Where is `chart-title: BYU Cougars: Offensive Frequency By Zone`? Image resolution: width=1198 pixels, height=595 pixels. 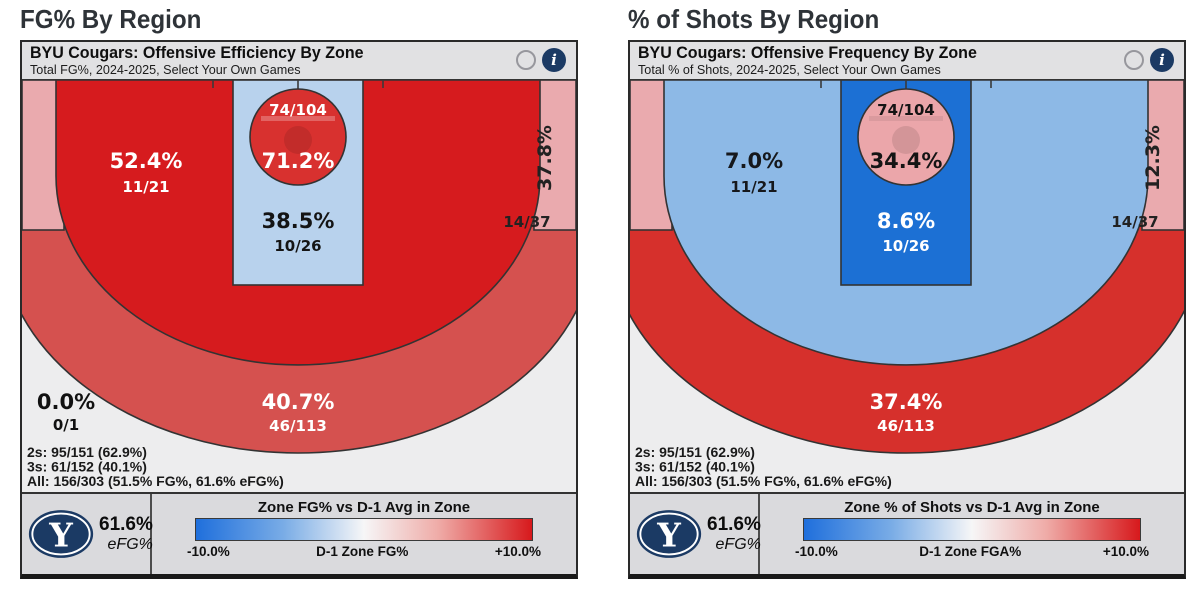
chart-title: BYU Cougars: Offensive Frequency By Zone is located at coordinates (807, 53).